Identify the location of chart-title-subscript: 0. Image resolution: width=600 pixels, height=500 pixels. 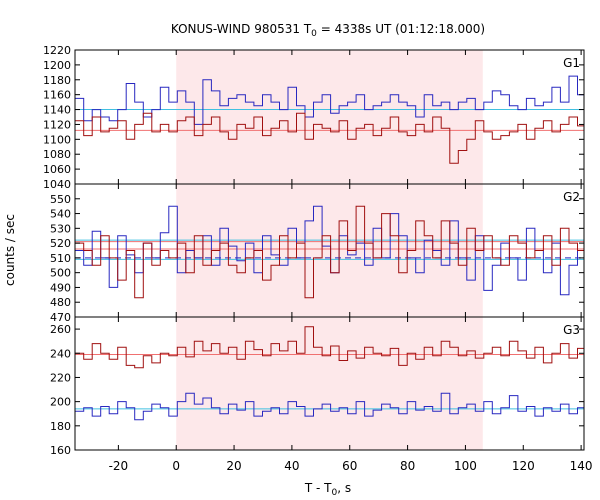
(314, 34).